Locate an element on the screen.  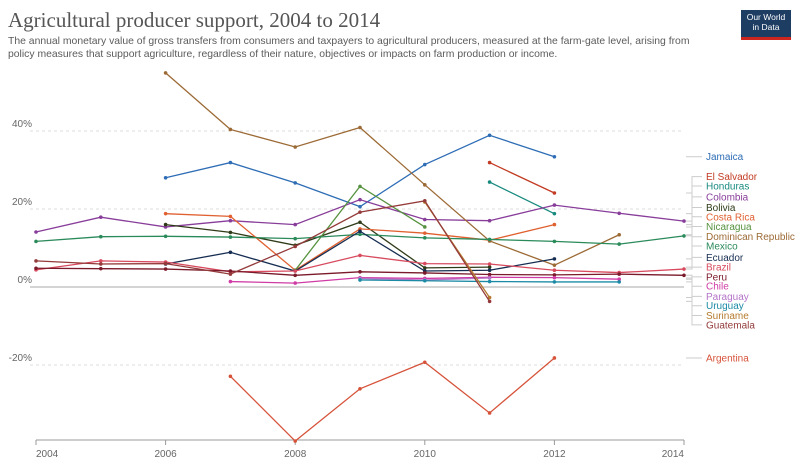
y-tick-label: 0% is located at coordinates (25, 280).